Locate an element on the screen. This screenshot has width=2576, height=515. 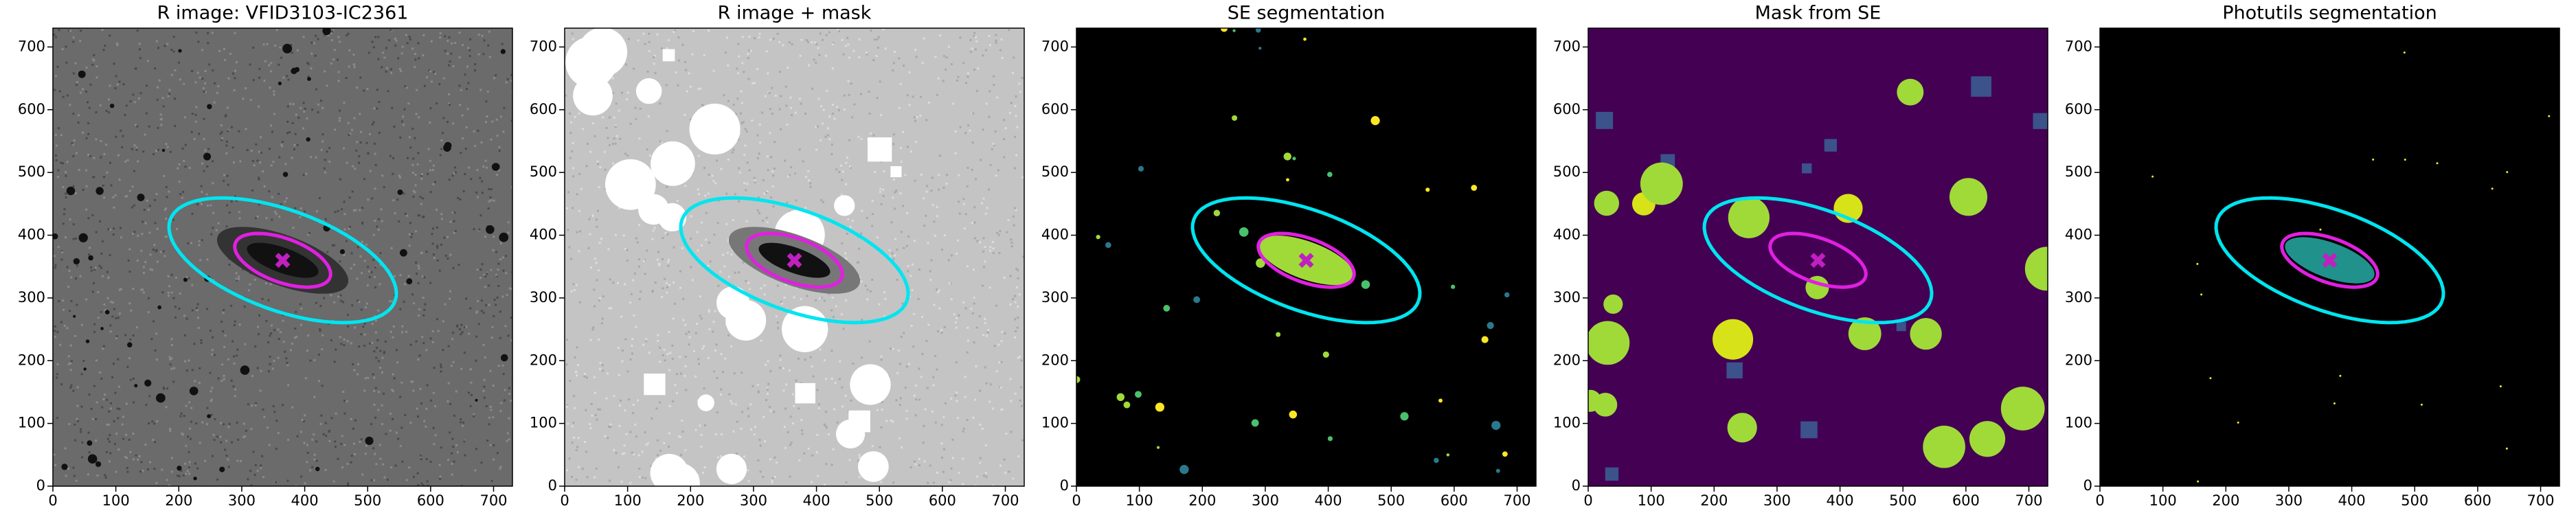
panel-title: SE segmentation is located at coordinates (1306, 13).